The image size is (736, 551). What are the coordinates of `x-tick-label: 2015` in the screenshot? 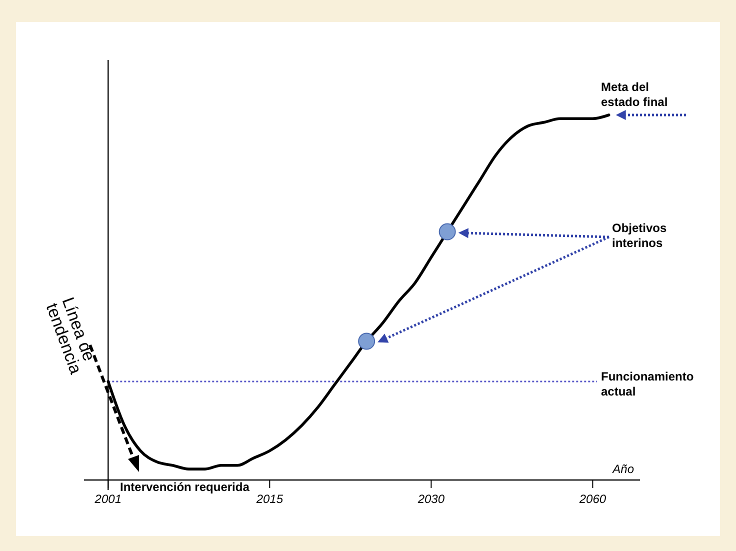 It's located at (269, 499).